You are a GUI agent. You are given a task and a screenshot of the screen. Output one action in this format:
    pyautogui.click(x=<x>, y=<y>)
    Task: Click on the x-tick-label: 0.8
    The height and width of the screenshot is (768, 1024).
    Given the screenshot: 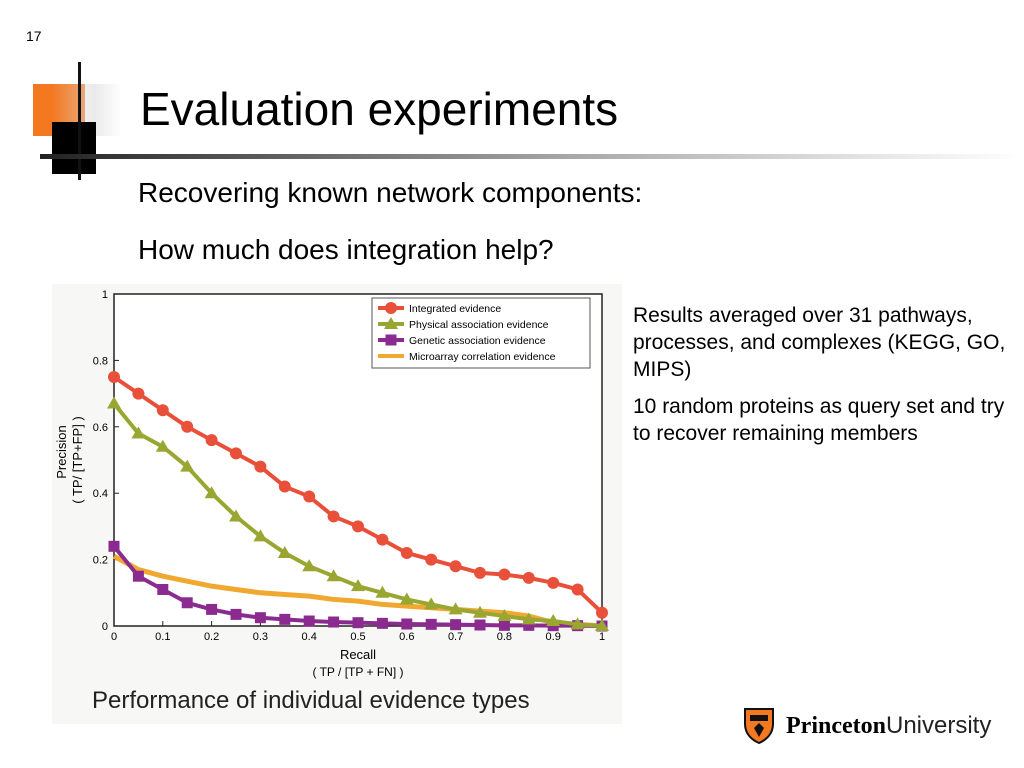 What is the action you would take?
    pyautogui.click(x=504, y=637)
    